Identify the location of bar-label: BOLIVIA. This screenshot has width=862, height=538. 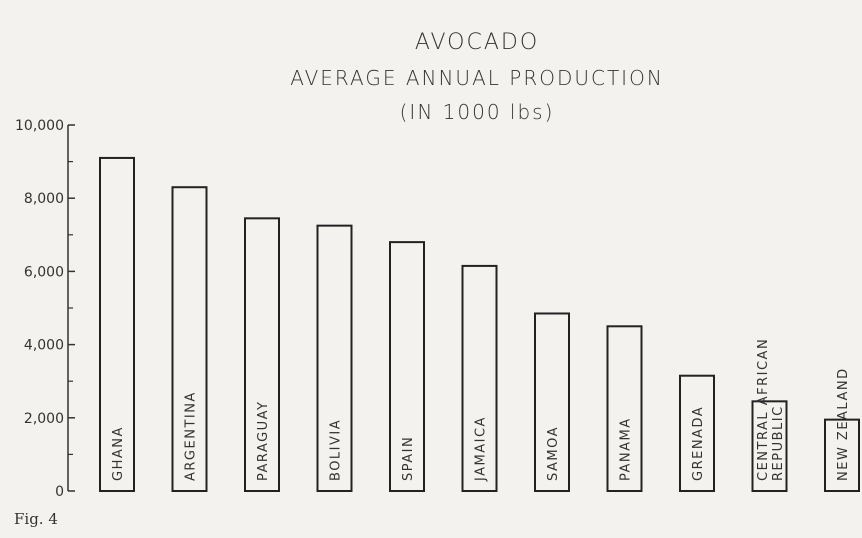
(336, 450).